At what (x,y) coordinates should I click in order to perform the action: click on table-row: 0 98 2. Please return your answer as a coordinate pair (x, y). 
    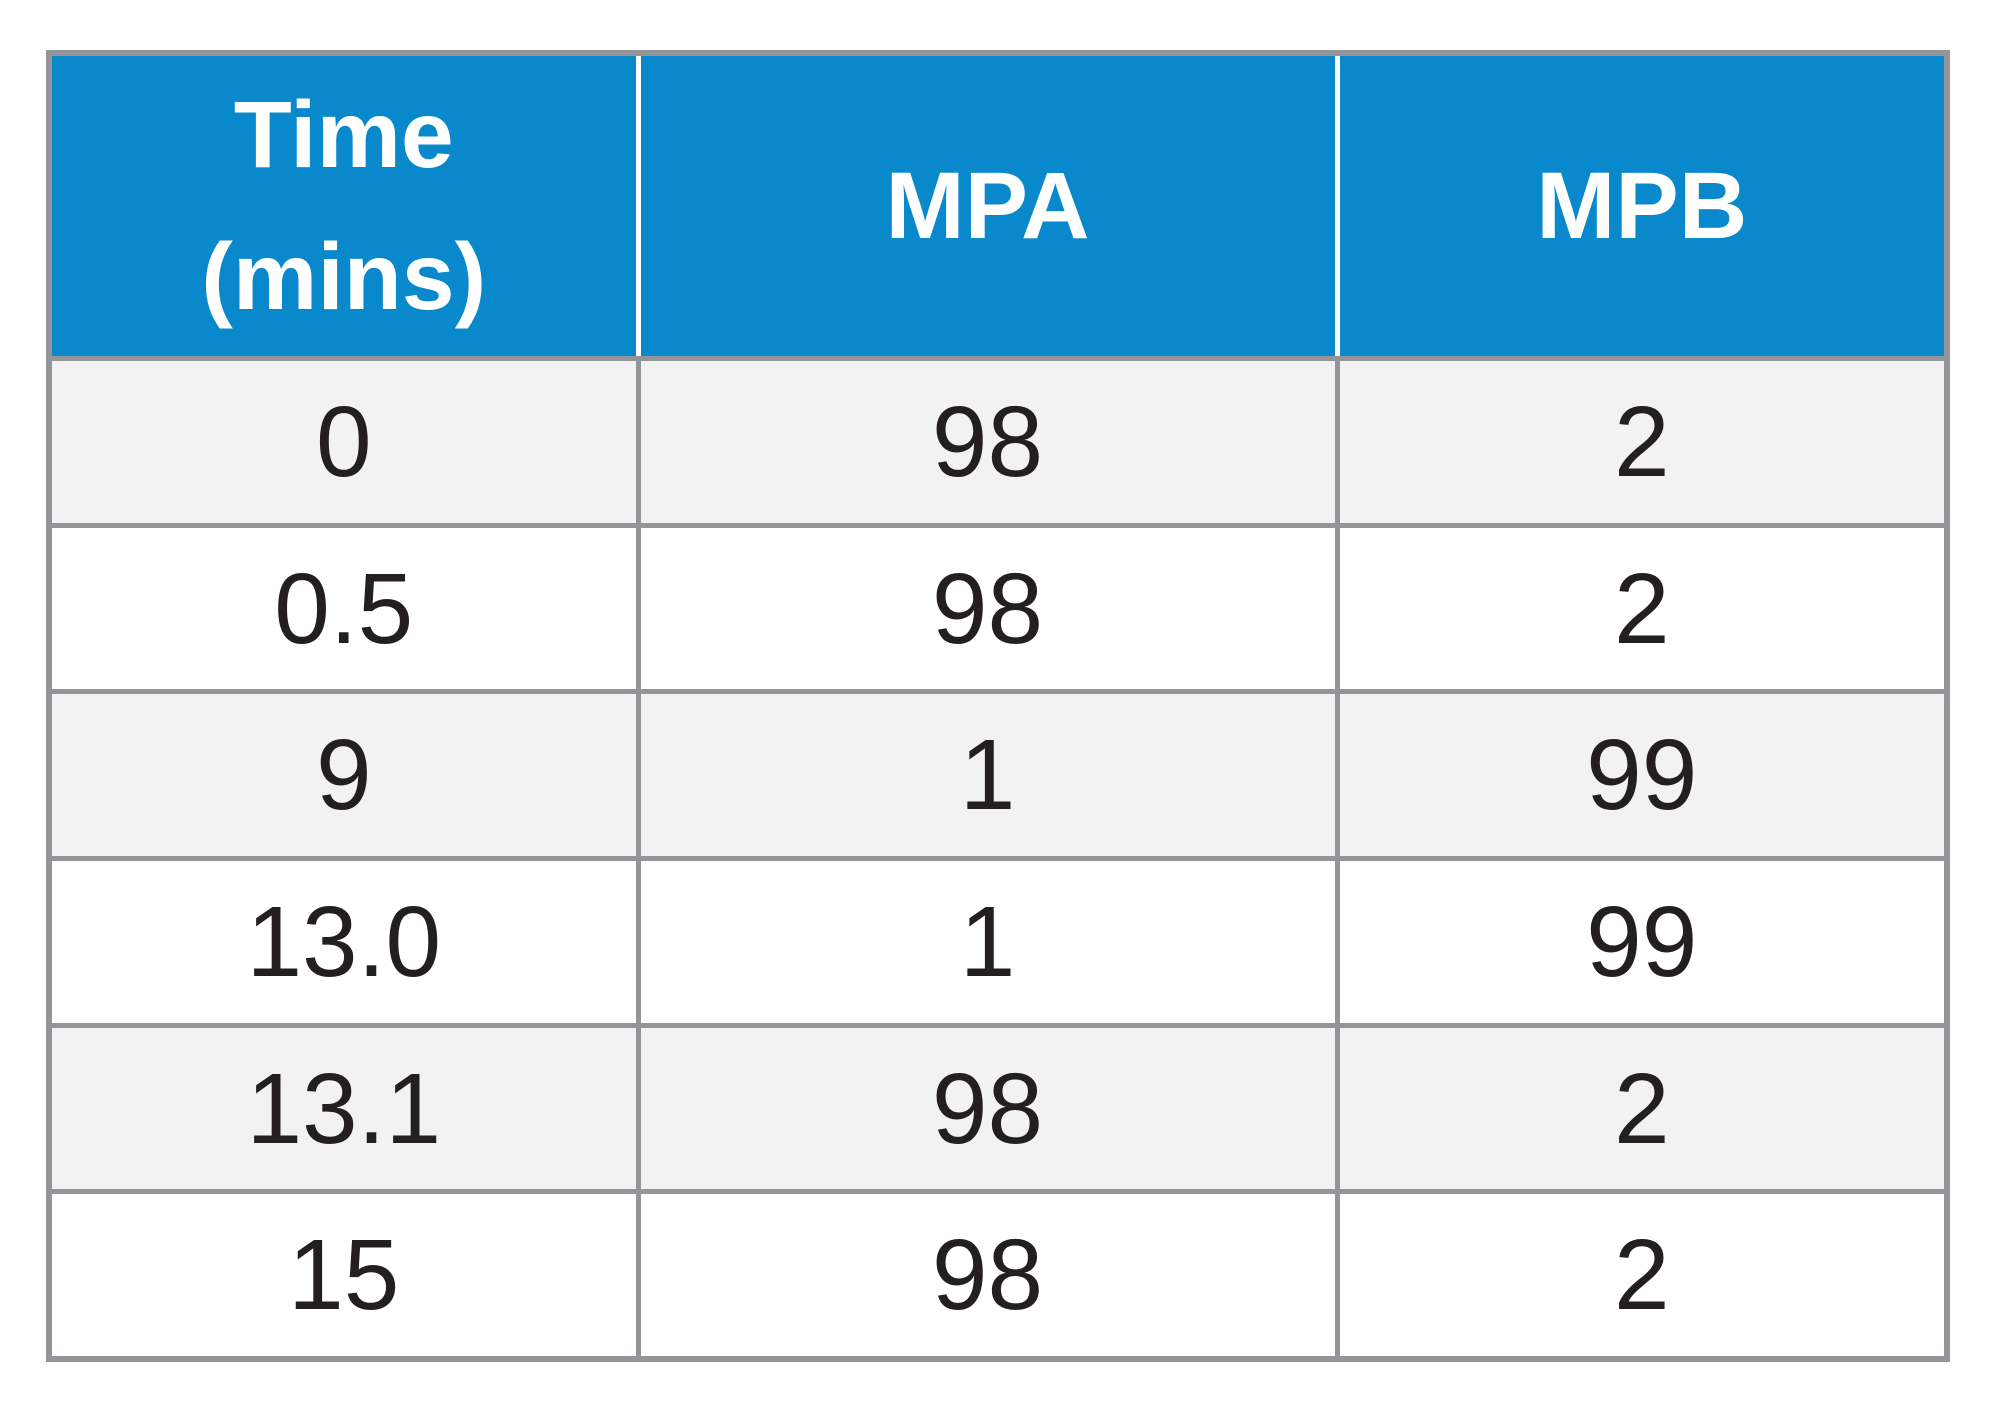
    Looking at the image, I should click on (998, 442).